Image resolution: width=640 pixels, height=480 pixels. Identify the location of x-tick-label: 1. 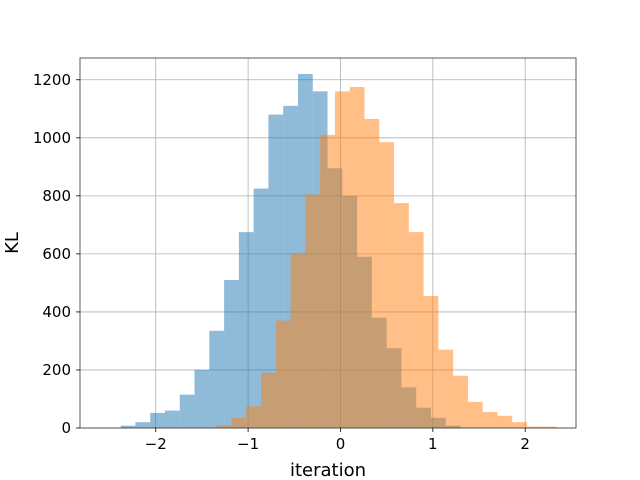
(433, 444).